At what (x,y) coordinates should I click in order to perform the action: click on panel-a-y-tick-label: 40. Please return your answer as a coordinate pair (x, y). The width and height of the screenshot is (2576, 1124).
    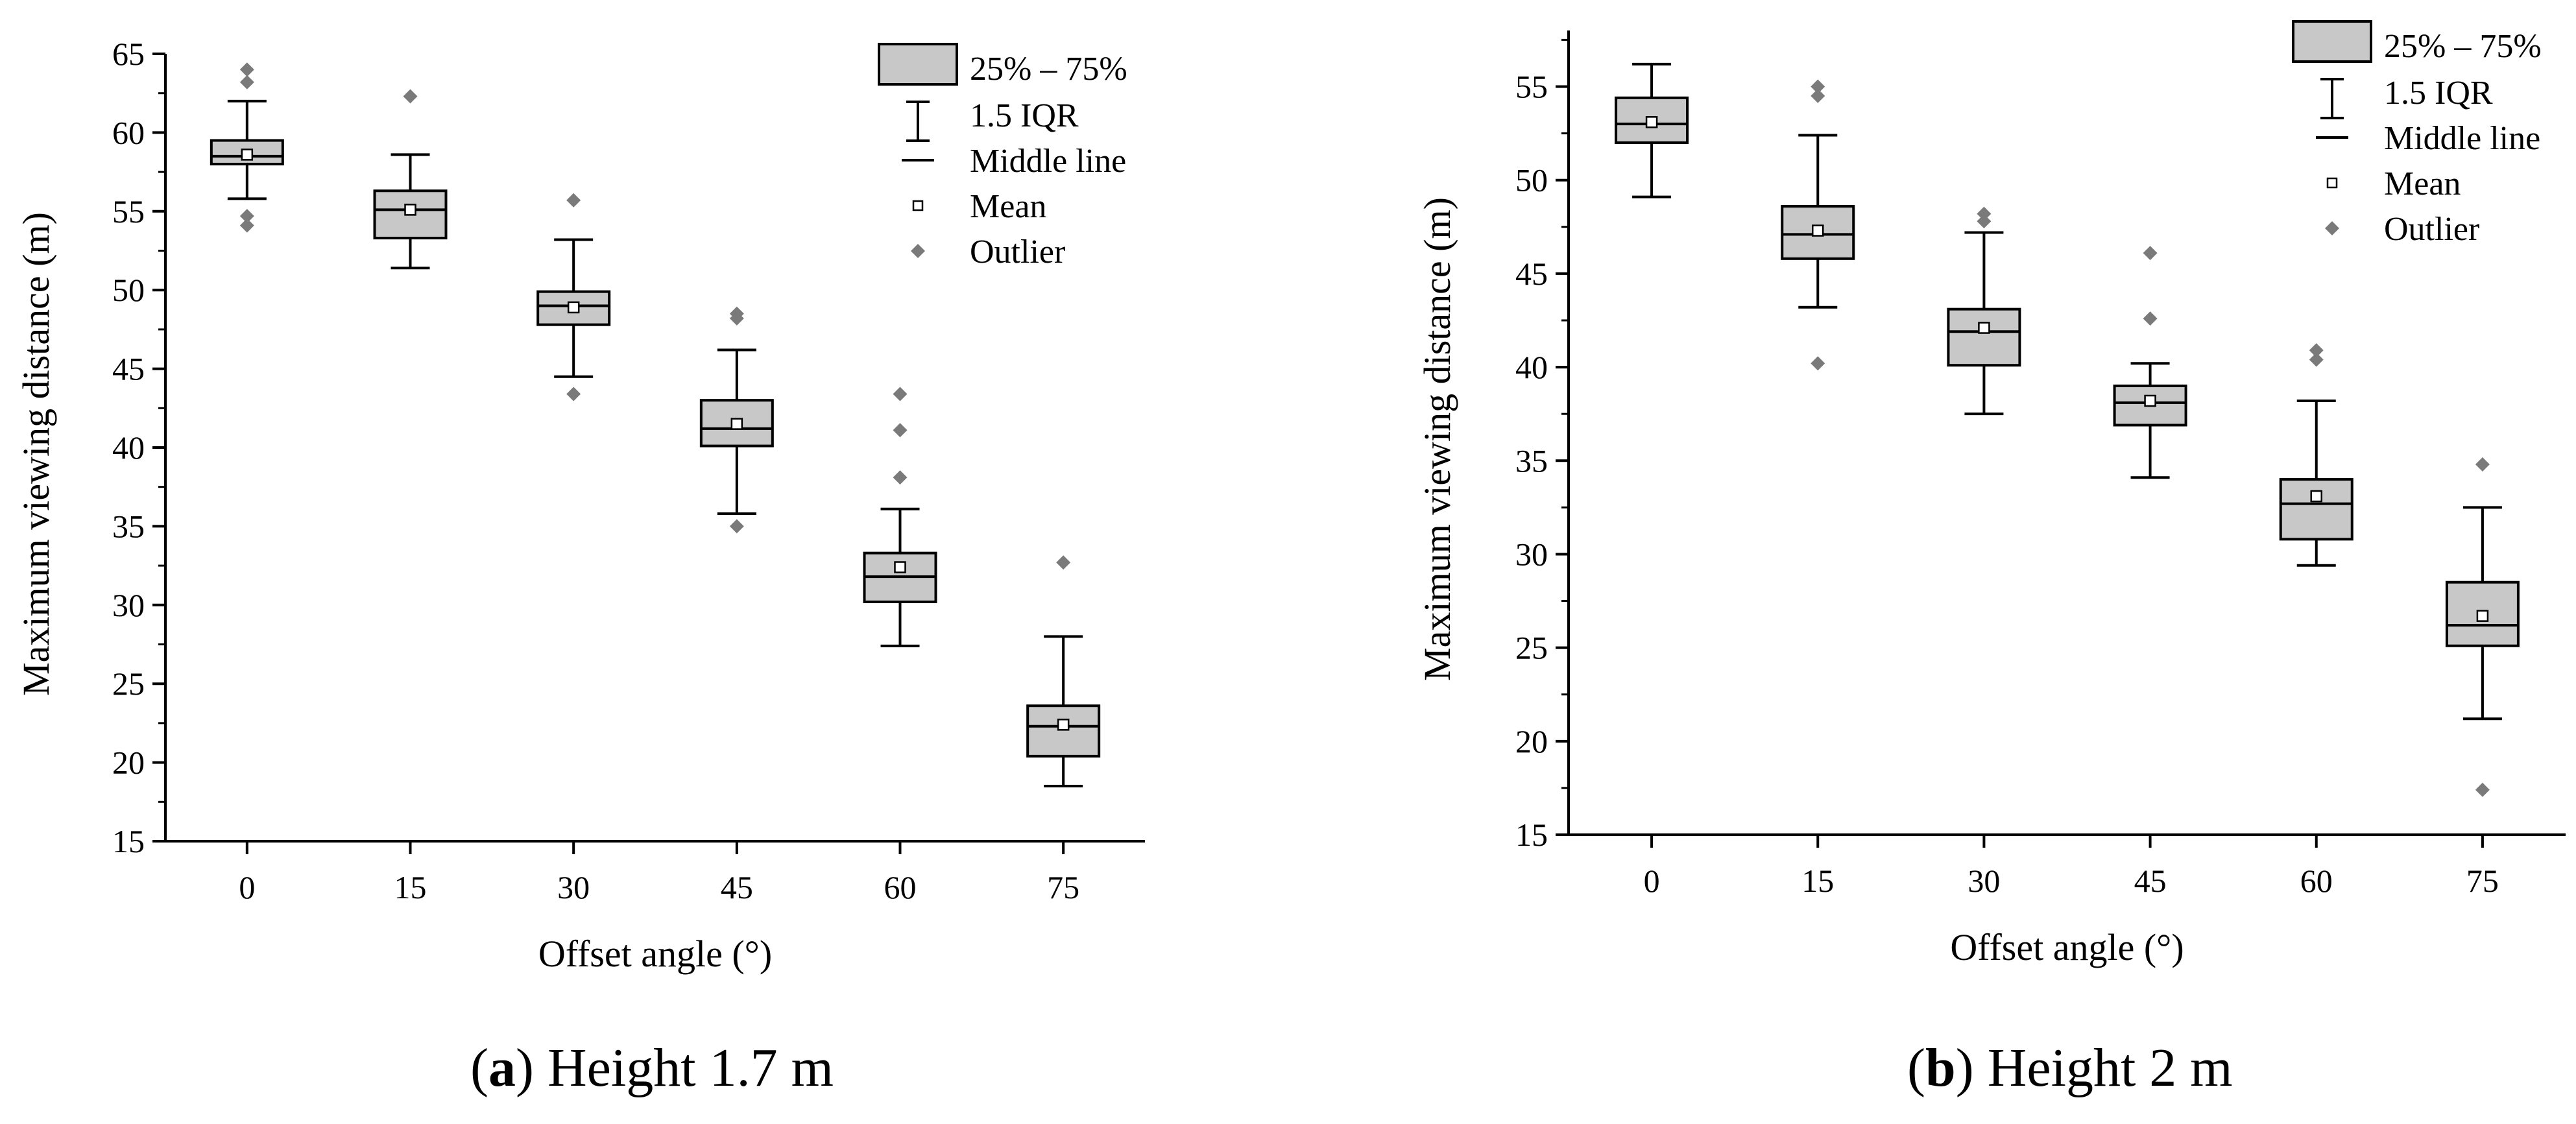
    Looking at the image, I should click on (128, 447).